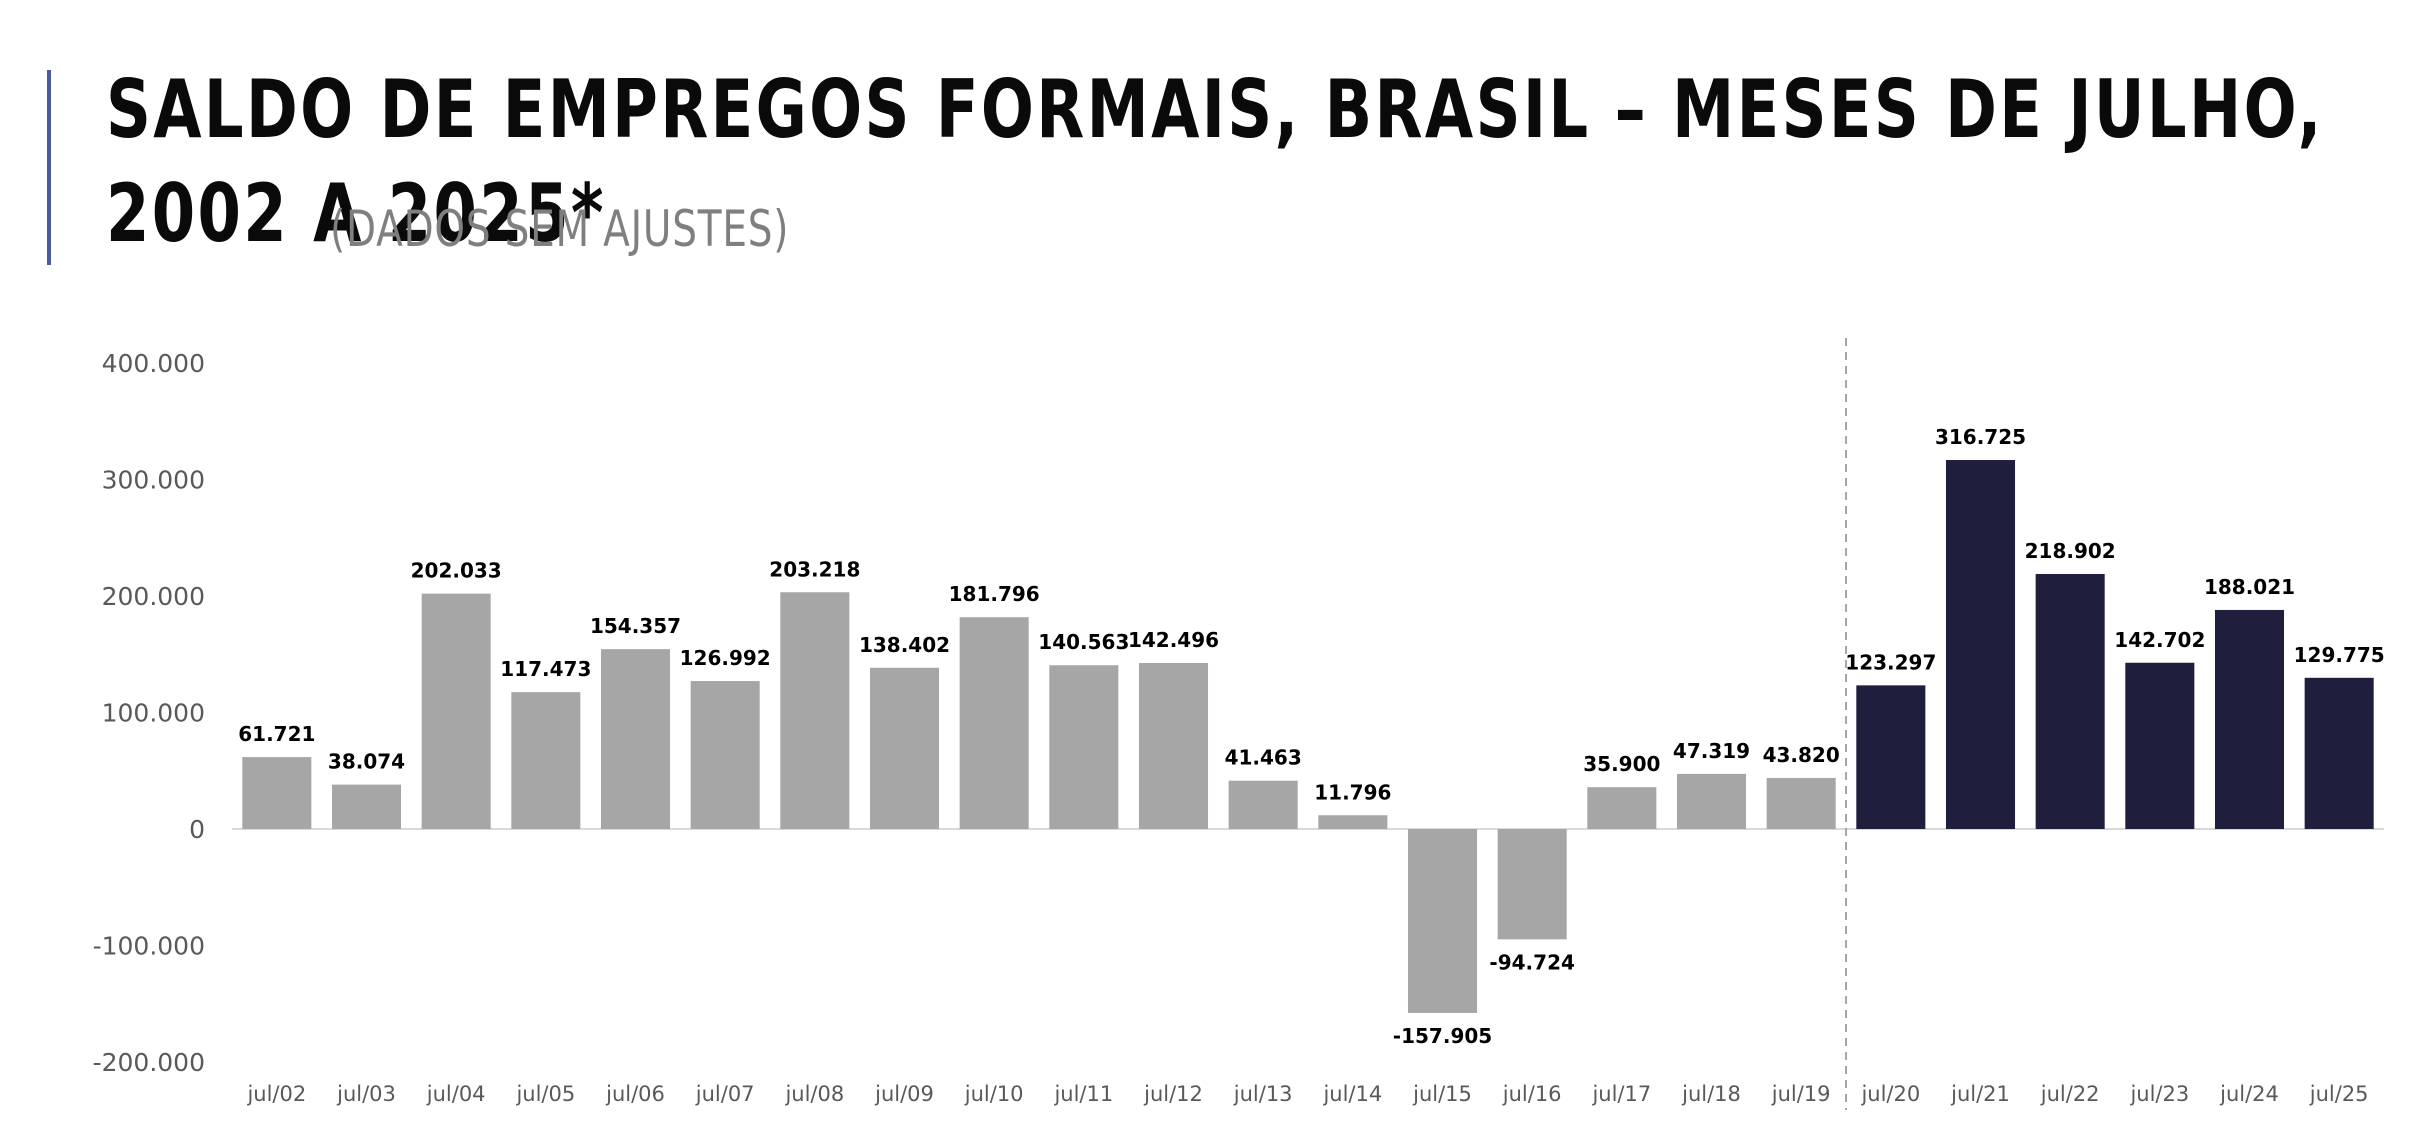 This screenshot has width=2416, height=1128. I want to click on x-tick-label: jul/05, so click(545, 1094).